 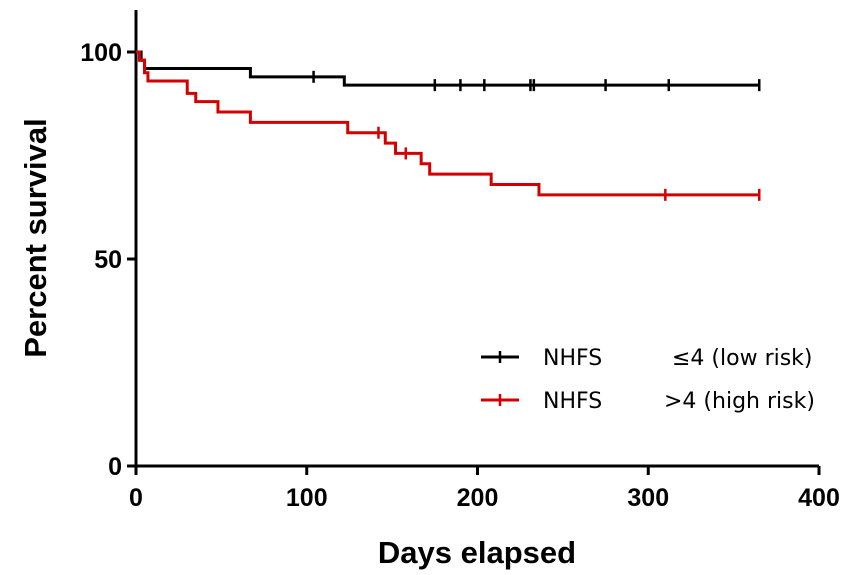 What do you see at coordinates (136, 498) in the screenshot?
I see `x-tick-label-0: 0` at bounding box center [136, 498].